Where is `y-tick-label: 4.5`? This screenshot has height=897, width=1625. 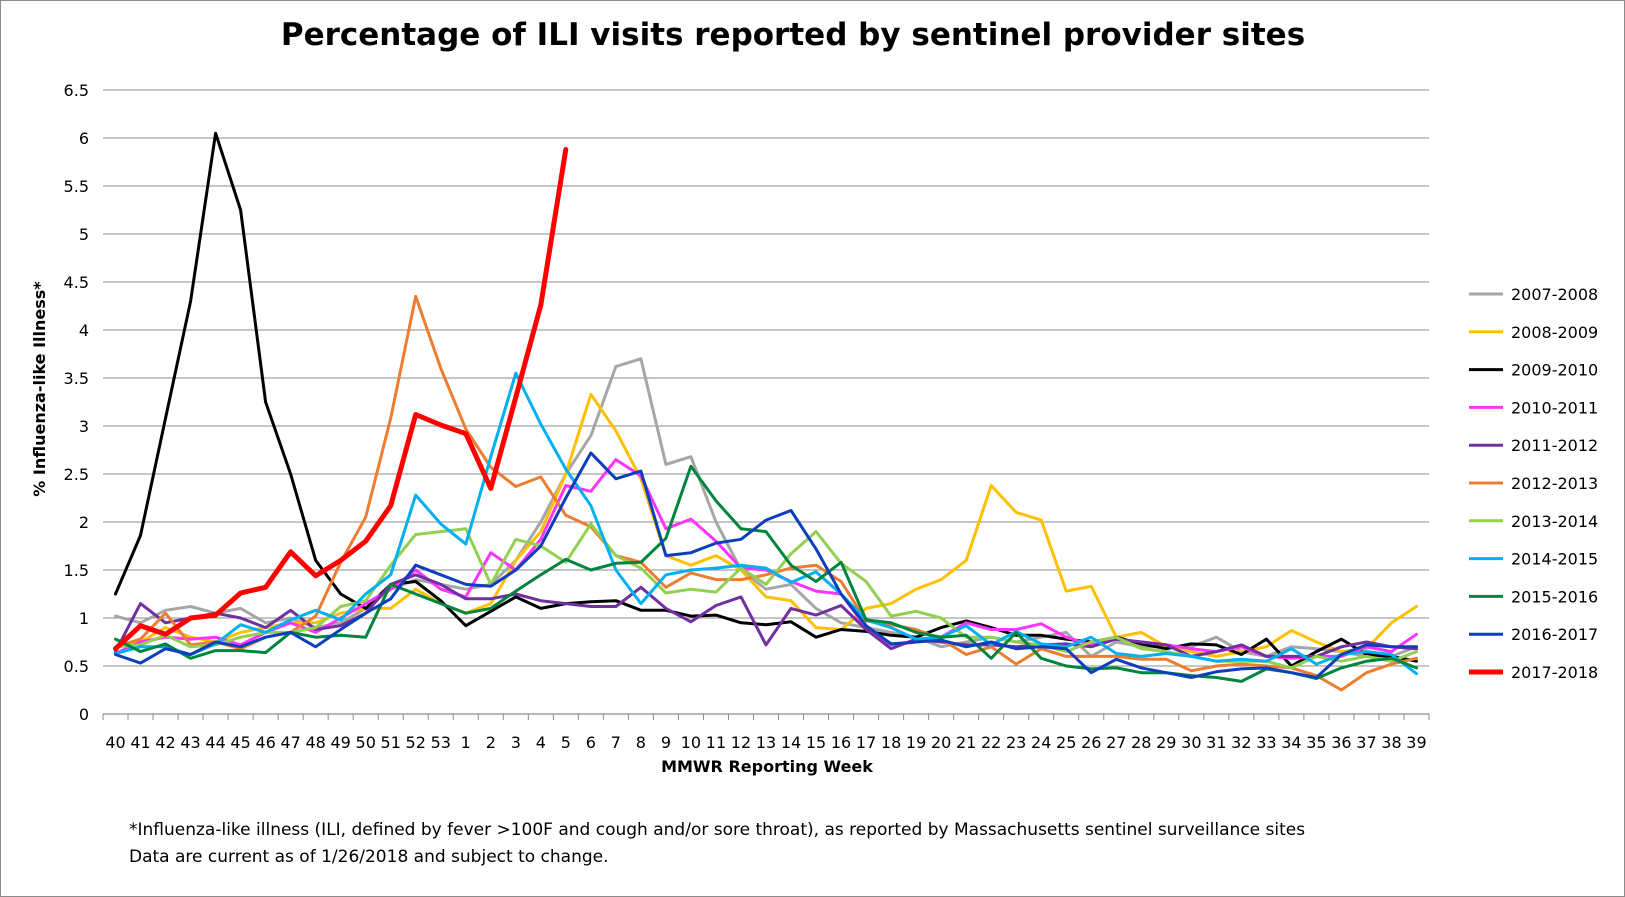 y-tick-label: 4.5 is located at coordinates (76, 282).